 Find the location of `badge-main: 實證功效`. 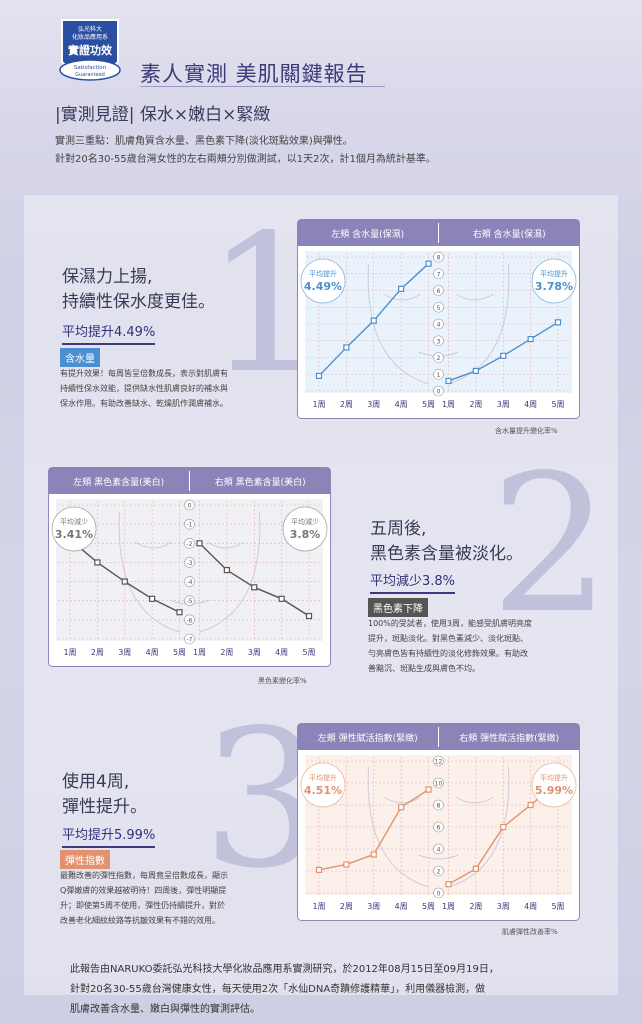

badge-main: 實證功效 is located at coordinates (90, 50).